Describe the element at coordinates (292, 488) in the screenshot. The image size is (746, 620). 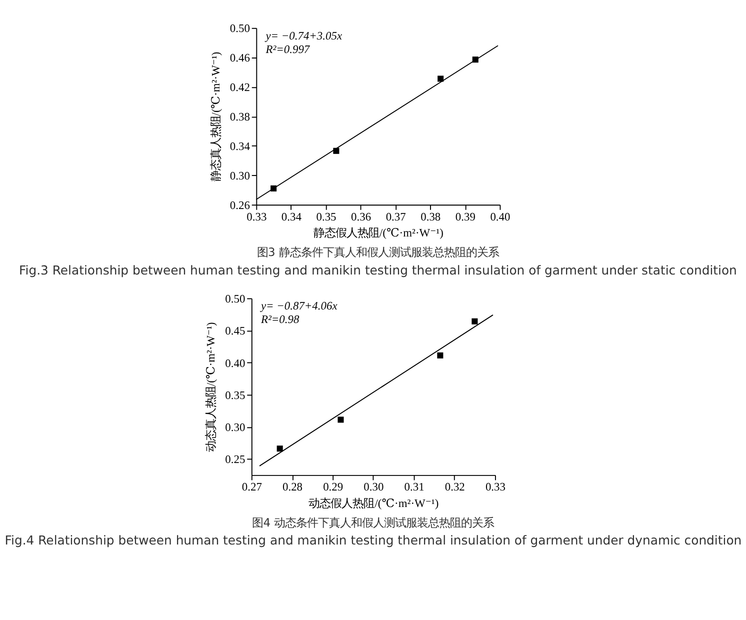
I see `x-tick-label: 0.28` at that location.